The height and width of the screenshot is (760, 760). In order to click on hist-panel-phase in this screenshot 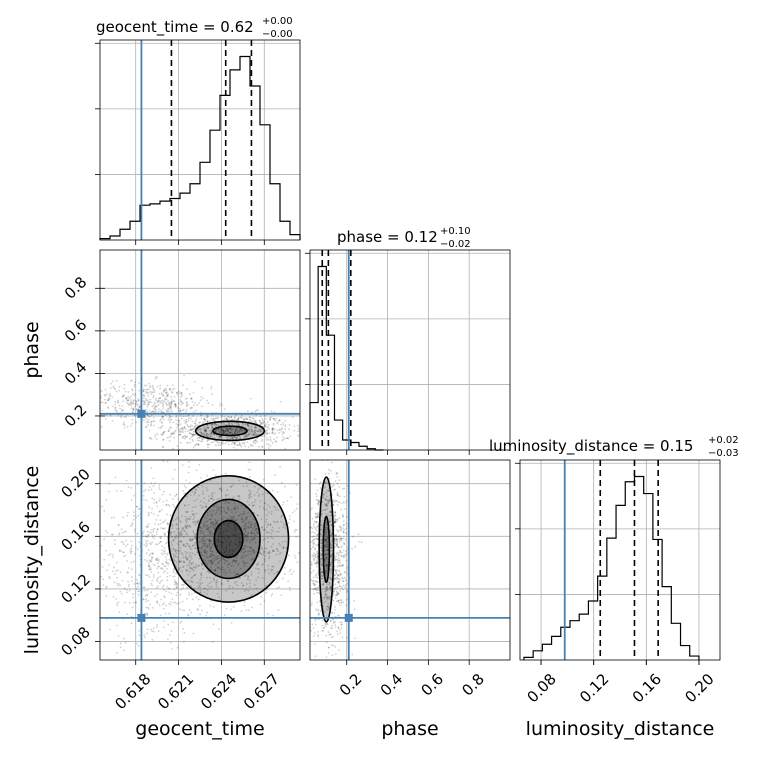, I will do `click(407, 352)`.